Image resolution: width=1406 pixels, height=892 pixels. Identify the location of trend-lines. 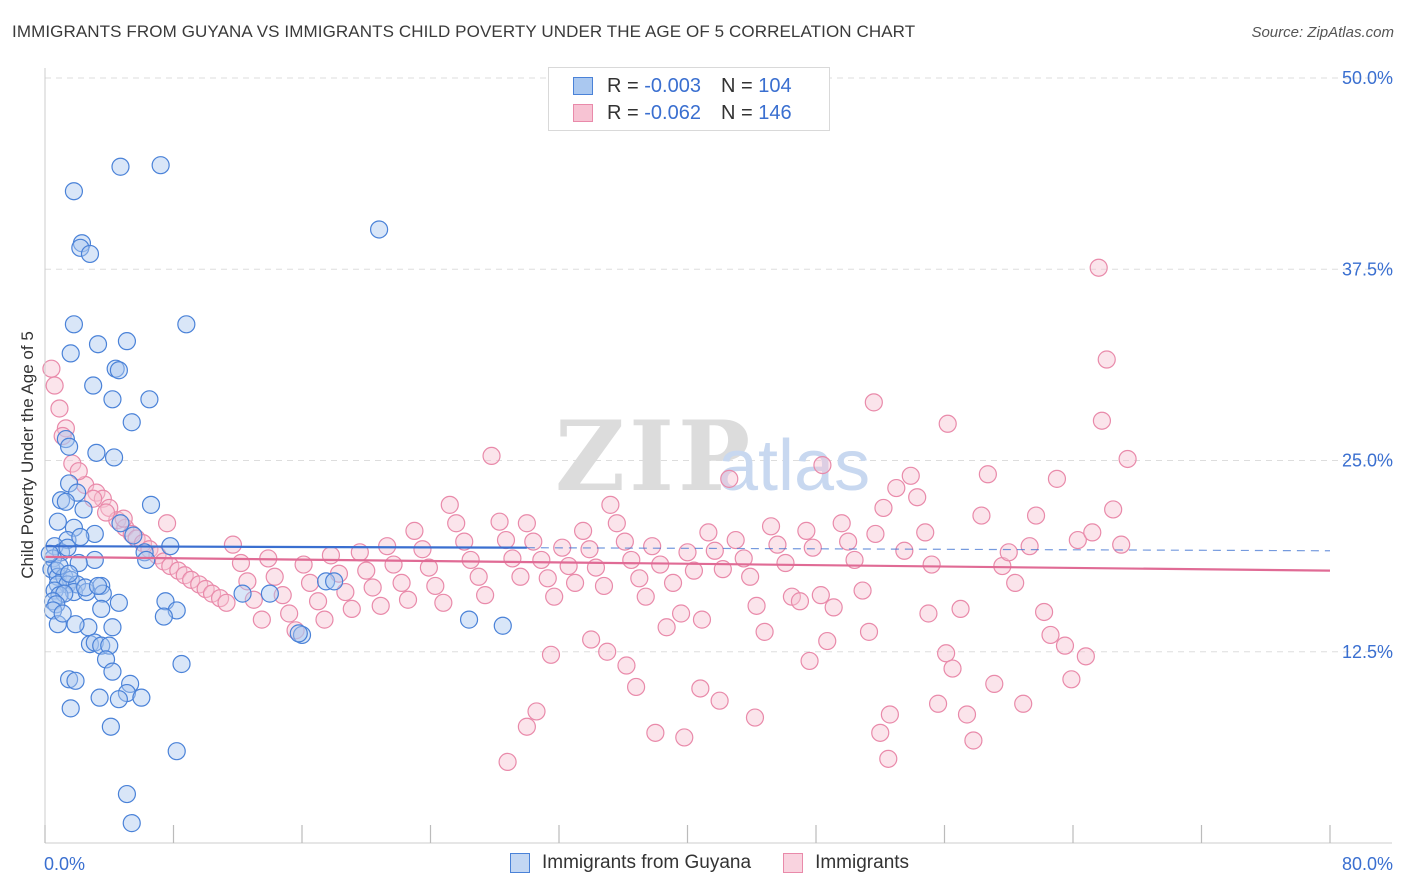
(687, 558).